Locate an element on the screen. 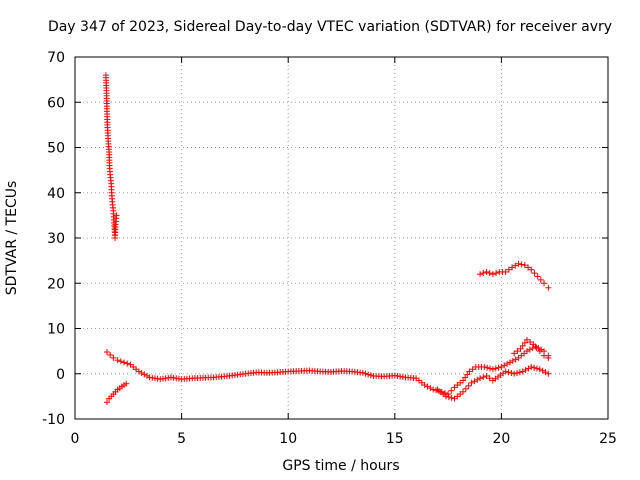 Image resolution: width=640 pixels, height=480 pixels. x-tick-label: 10 is located at coordinates (288, 439).